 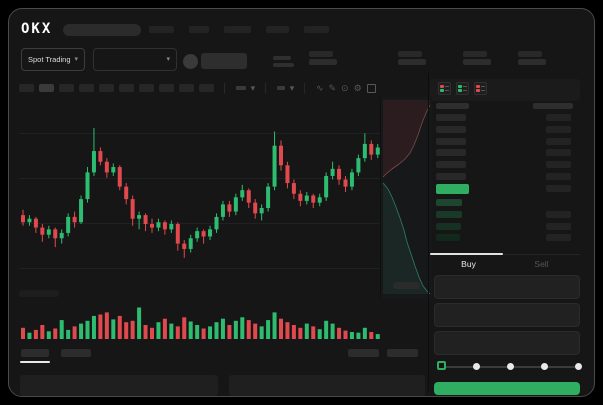 What do you see at coordinates (558, 188) in the screenshot?
I see `last-price-amount` at bounding box center [558, 188].